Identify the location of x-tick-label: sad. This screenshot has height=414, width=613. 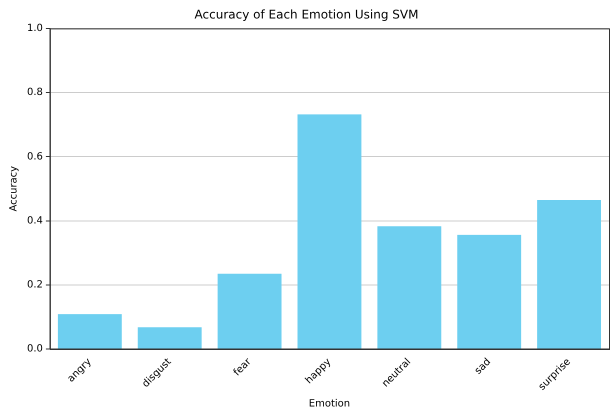
(483, 366).